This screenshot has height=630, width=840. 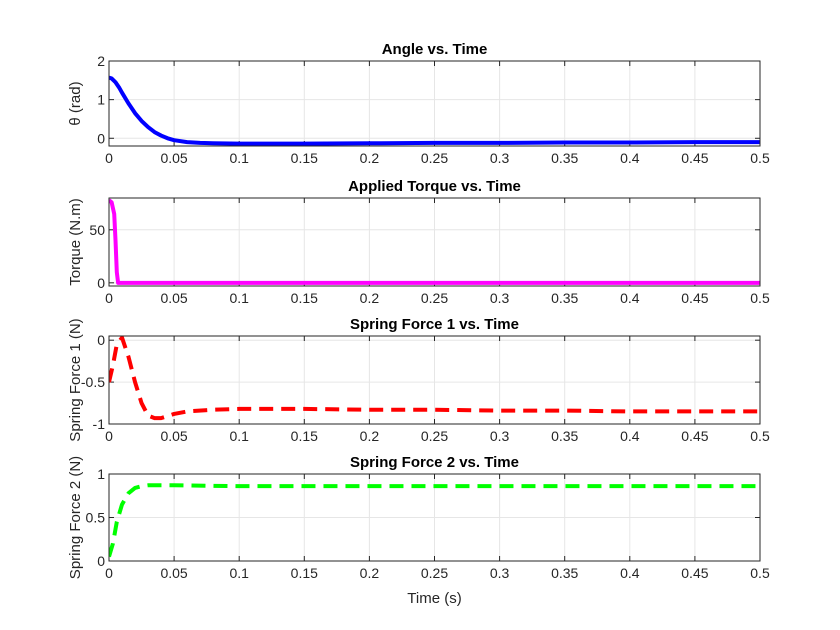 What do you see at coordinates (96, 518) in the screenshot?
I see `y-tick-label: 0.5` at bounding box center [96, 518].